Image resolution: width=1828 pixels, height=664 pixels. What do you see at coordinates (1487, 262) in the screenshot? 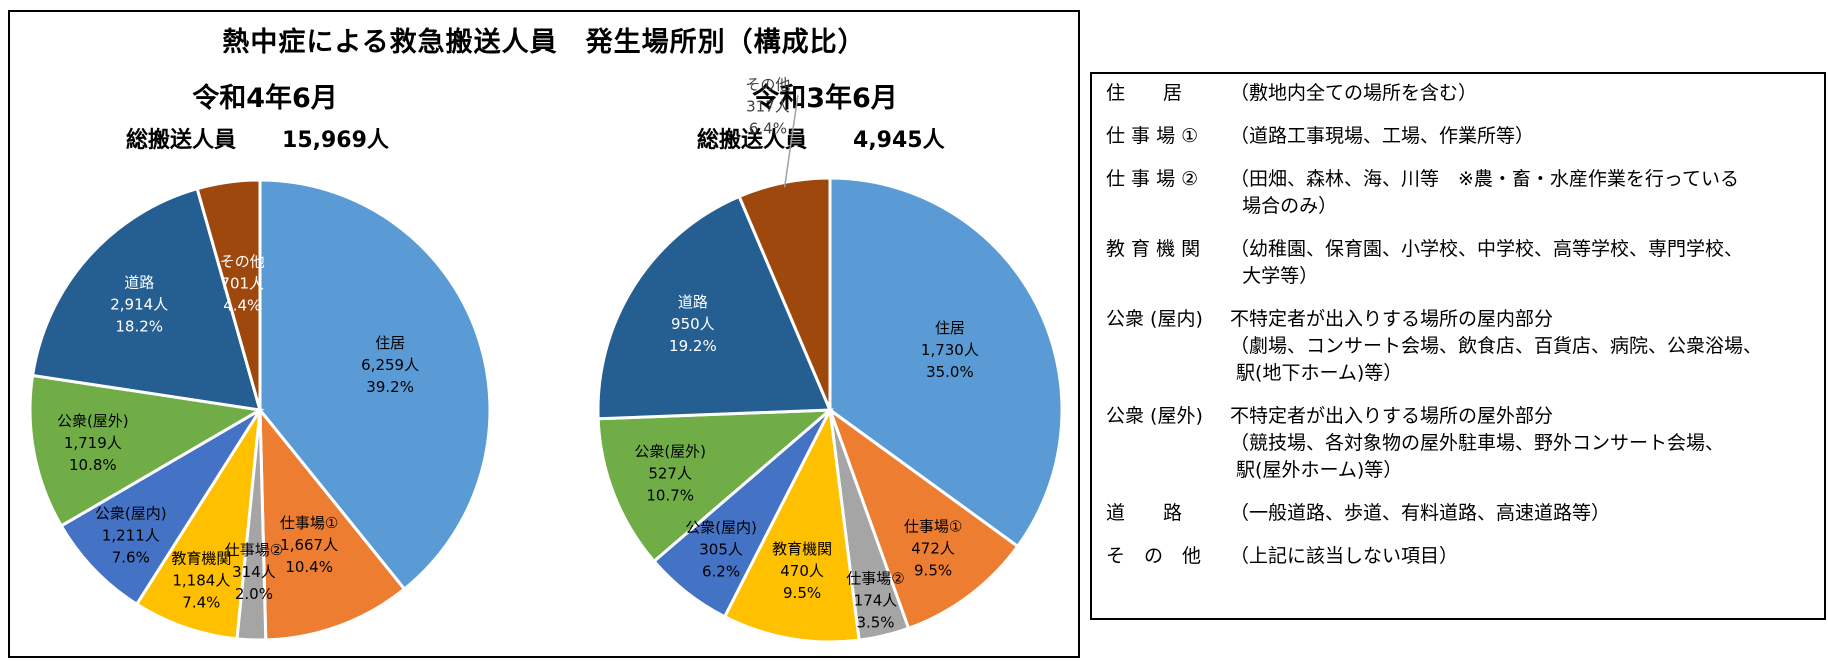
I see `legend-description: （幼稚園、保育園、小学校、中学校、高等学校、専門学校、 大学等）` at bounding box center [1487, 262].